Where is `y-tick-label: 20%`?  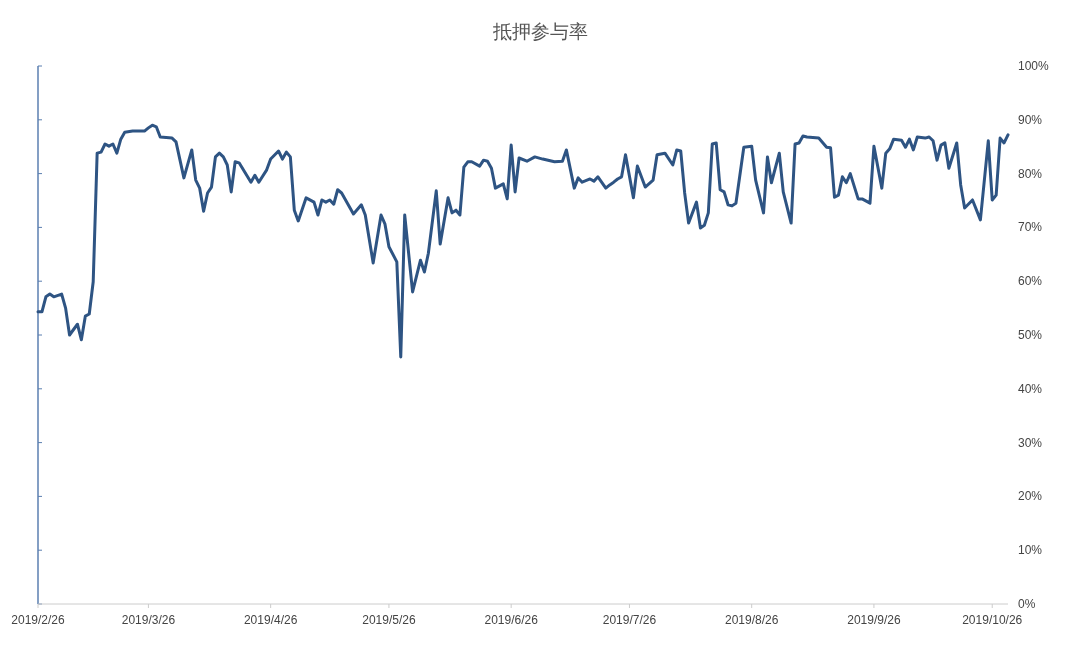 y-tick-label: 20% is located at coordinates (1030, 496).